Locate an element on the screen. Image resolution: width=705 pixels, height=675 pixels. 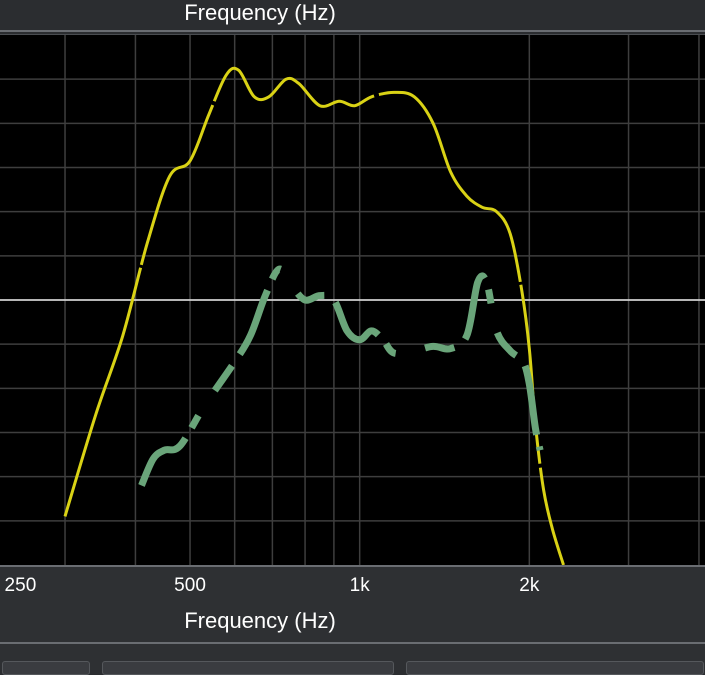
x-tick-label: 1k is located at coordinates (359, 585).